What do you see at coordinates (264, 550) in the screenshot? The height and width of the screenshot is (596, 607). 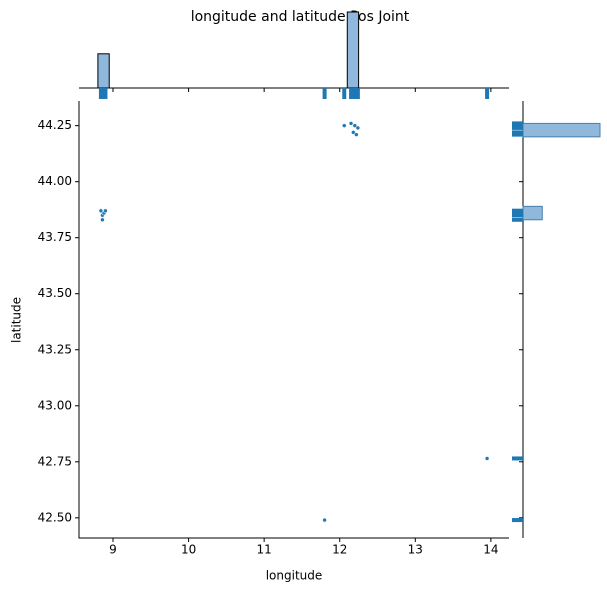 I see `x-tick-label: 11` at bounding box center [264, 550].